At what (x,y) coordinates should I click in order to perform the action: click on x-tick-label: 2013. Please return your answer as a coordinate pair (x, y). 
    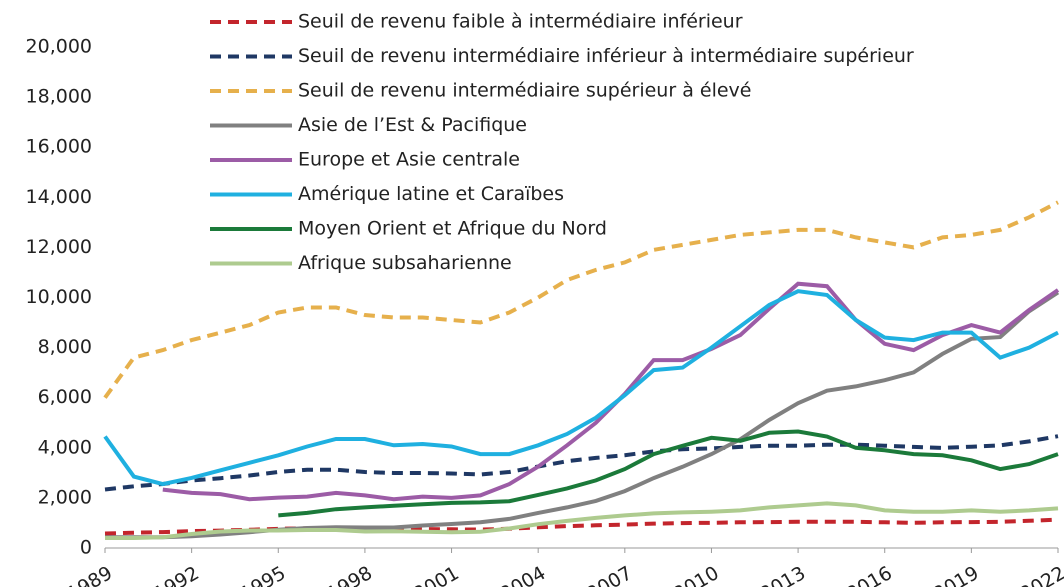
    Looking at the image, I should click on (782, 574).